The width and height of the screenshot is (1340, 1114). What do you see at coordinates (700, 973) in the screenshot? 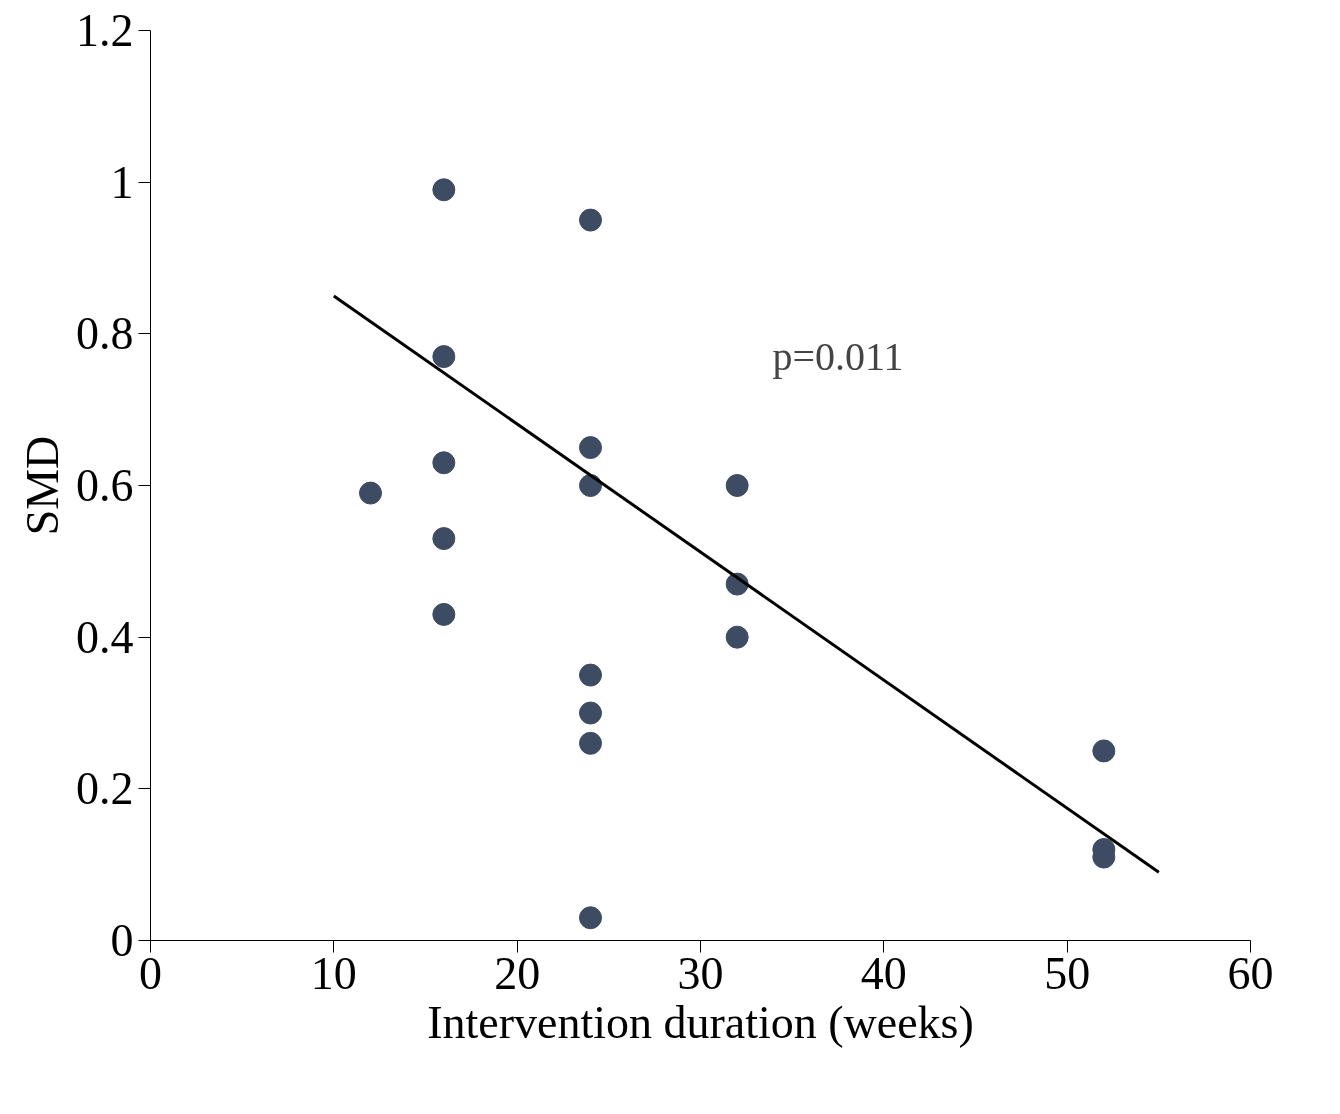
I see `x-tick-label: 30` at bounding box center [700, 973].